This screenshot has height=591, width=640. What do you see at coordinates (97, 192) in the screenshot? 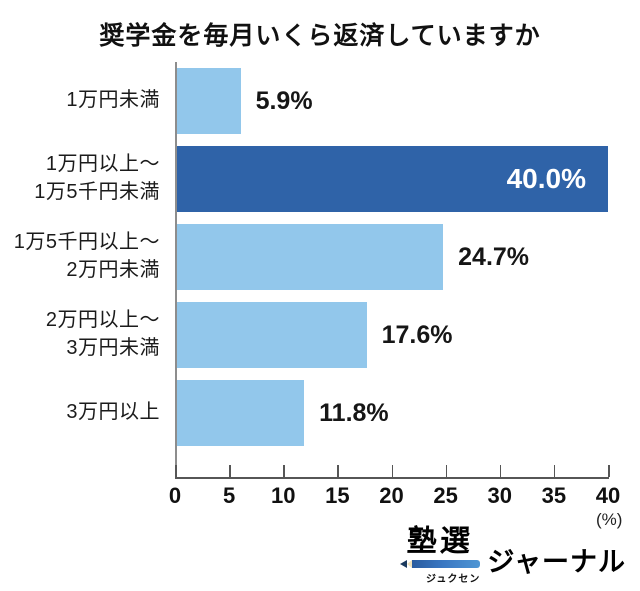
I see `category-label-line: 1万5千円未満` at bounding box center [97, 192].